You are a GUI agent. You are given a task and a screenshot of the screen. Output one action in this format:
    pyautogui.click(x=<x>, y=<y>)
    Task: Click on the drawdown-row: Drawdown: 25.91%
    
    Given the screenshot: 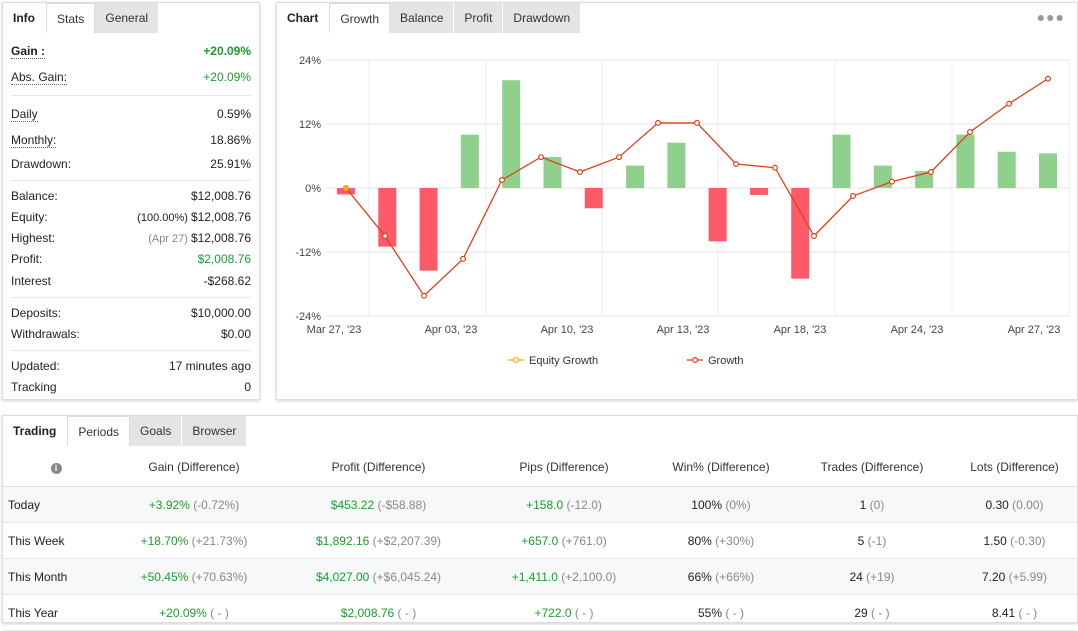 What is the action you would take?
    pyautogui.click(x=131, y=164)
    